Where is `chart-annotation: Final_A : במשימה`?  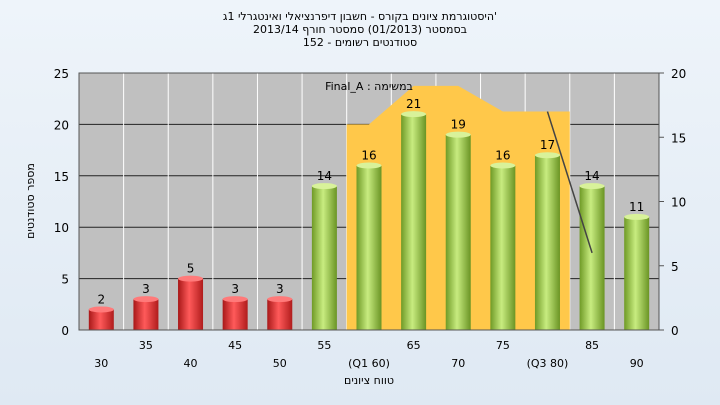
chart-annotation: Final_A : במשימה is located at coordinates (369, 86).